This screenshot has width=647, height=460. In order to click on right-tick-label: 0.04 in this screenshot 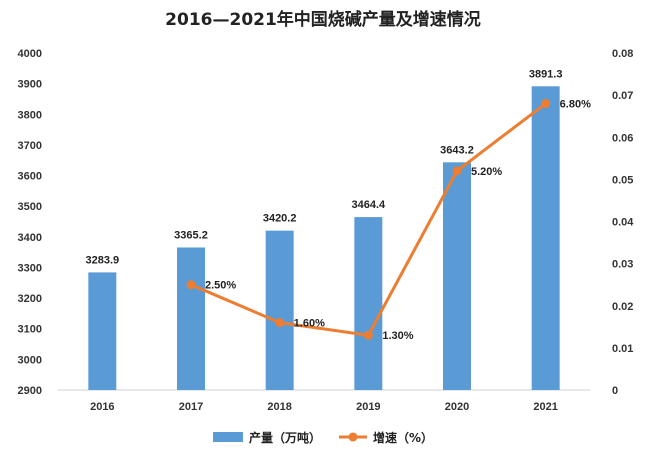, I will do `click(623, 223)`.